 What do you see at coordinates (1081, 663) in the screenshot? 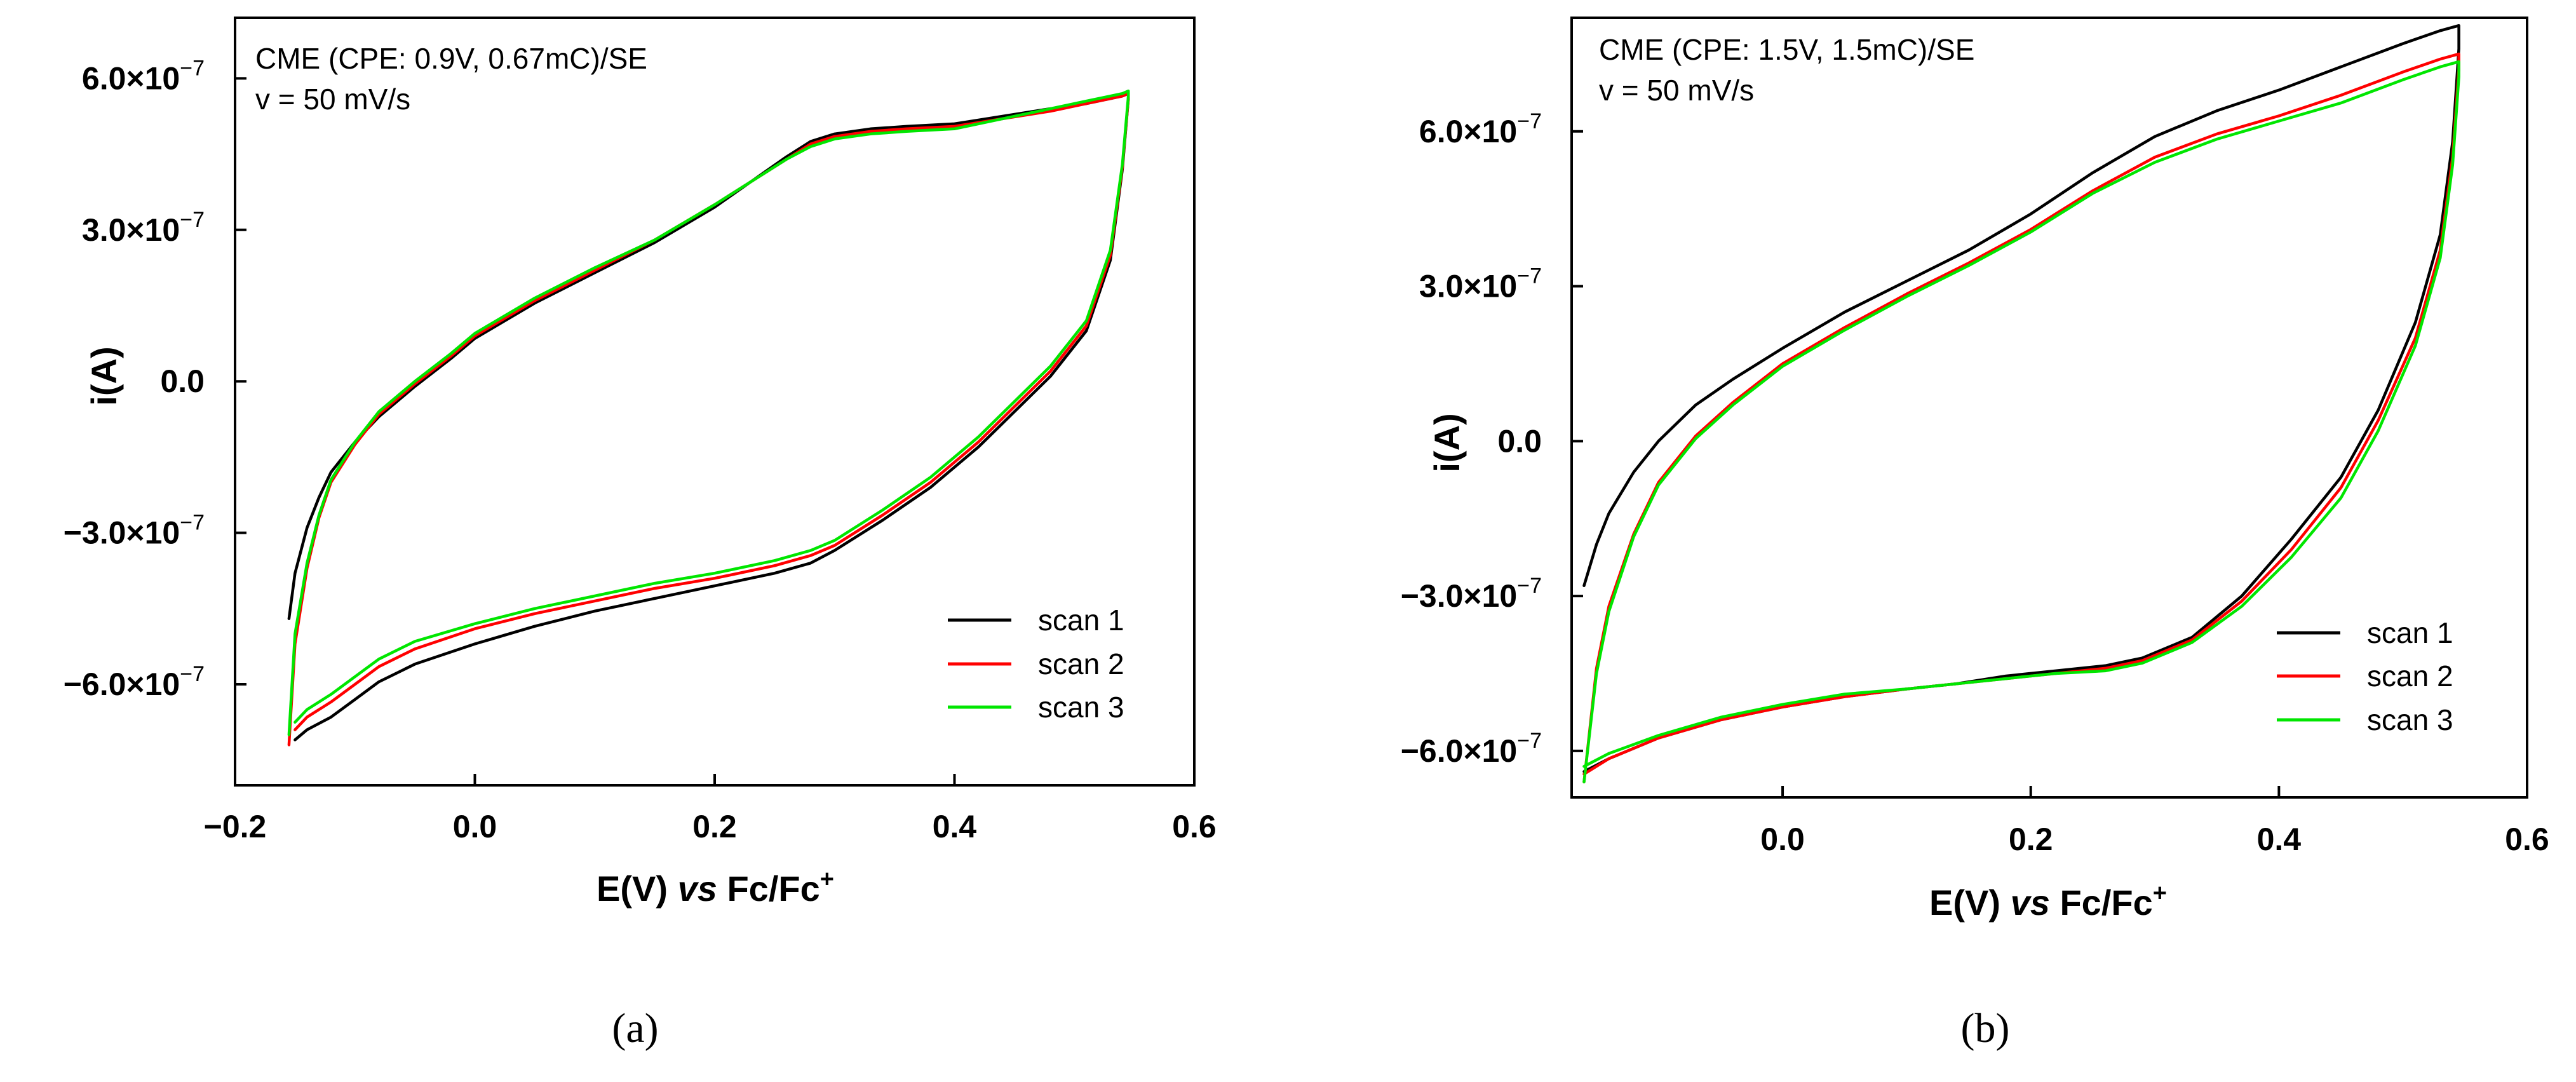
I see `panel-a-legend-label-scan-2: scan 2` at bounding box center [1081, 663].